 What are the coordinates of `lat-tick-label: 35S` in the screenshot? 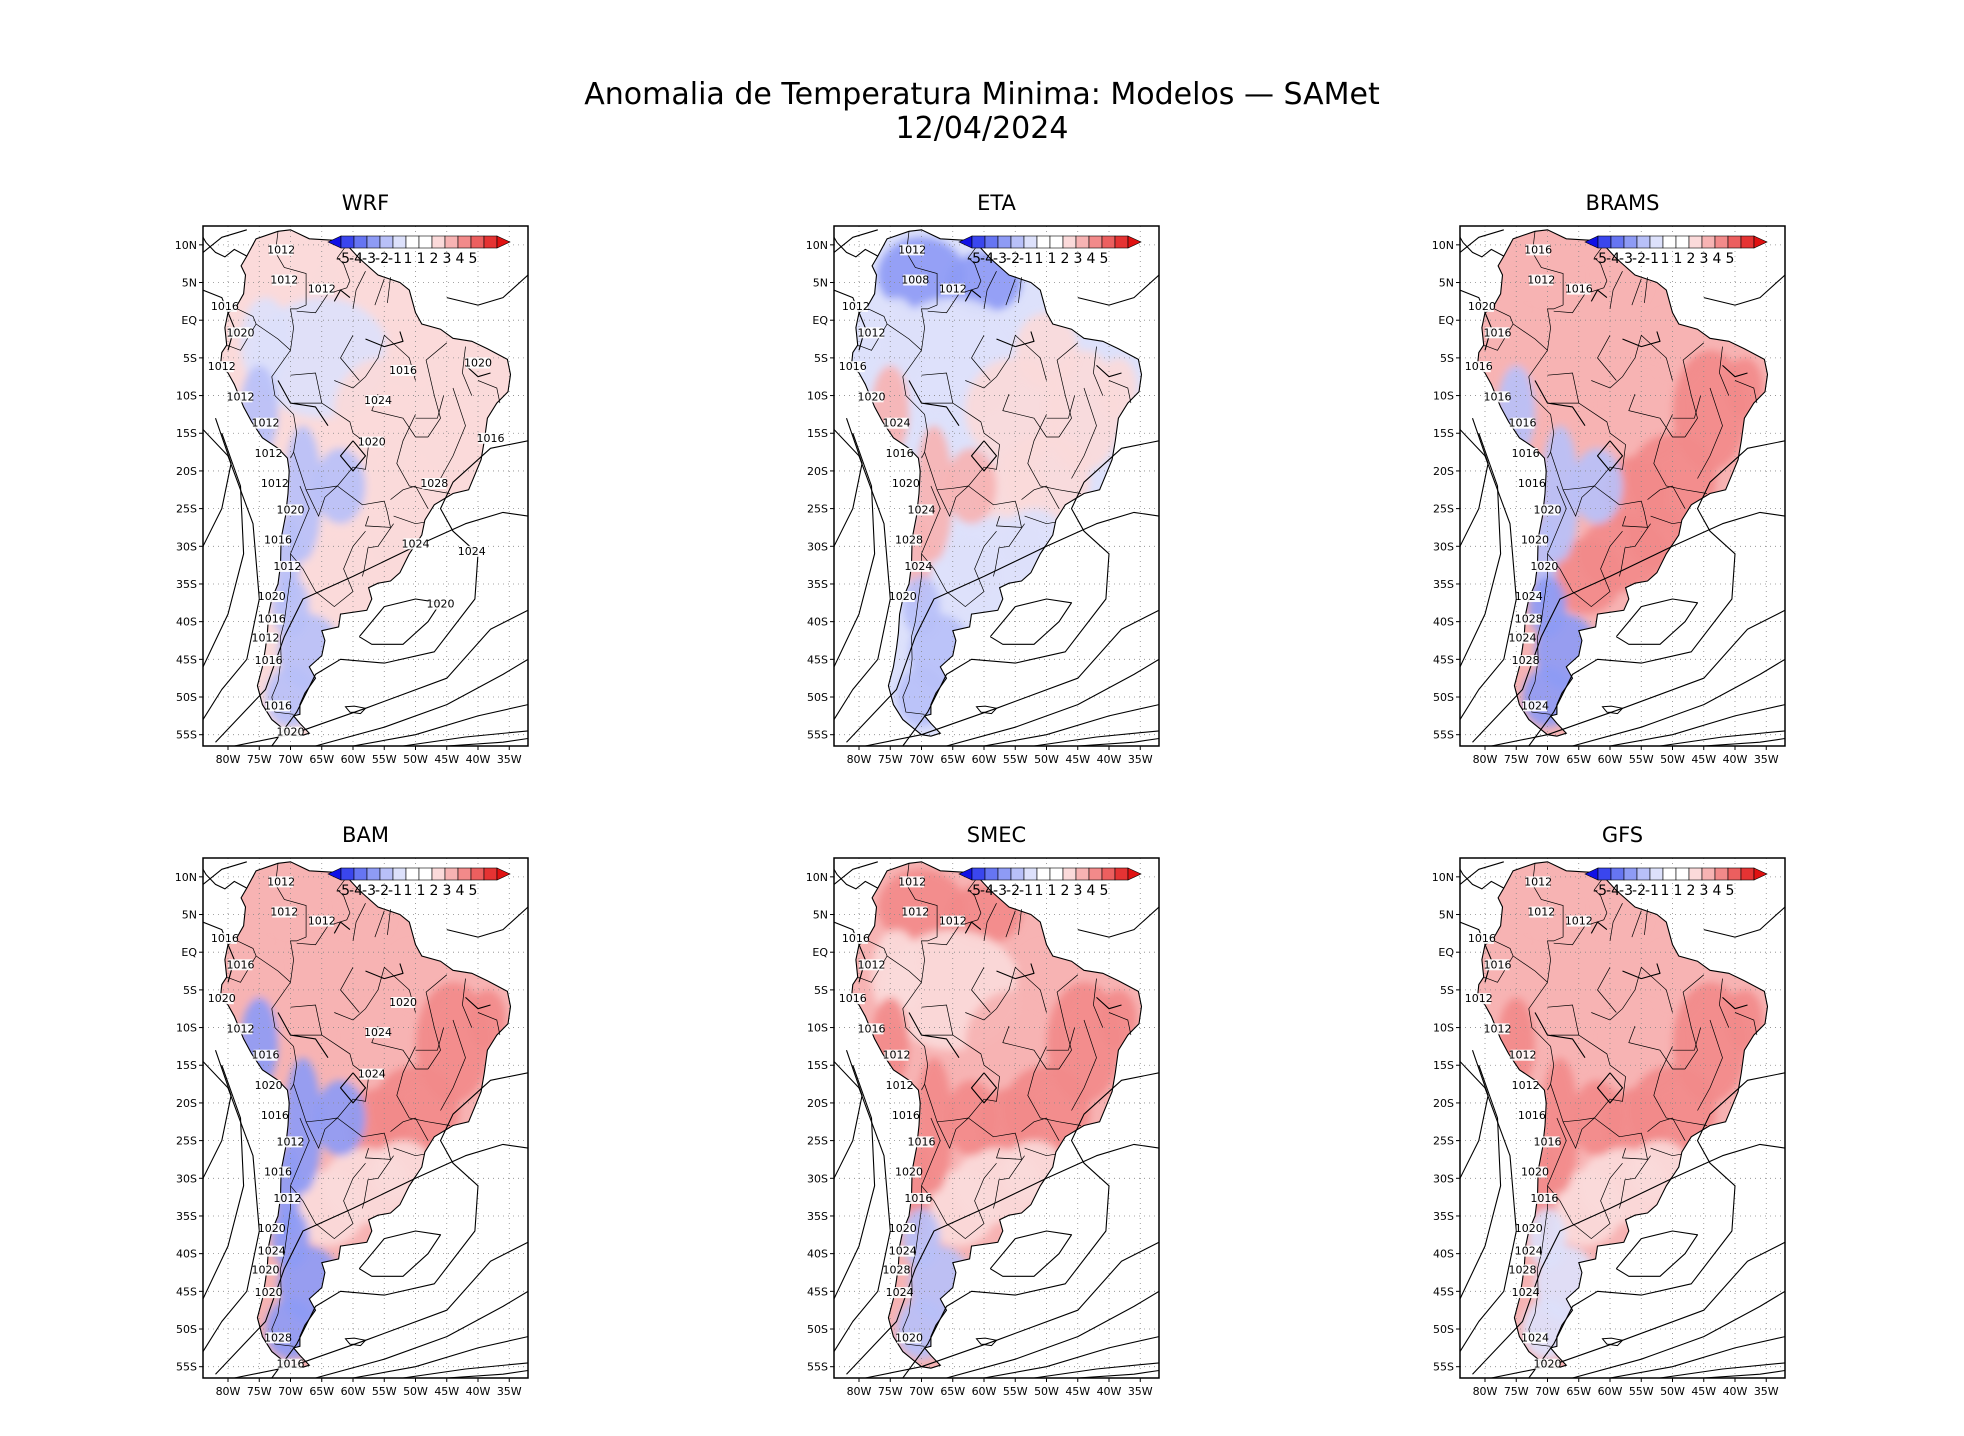 It's located at (186, 1216).